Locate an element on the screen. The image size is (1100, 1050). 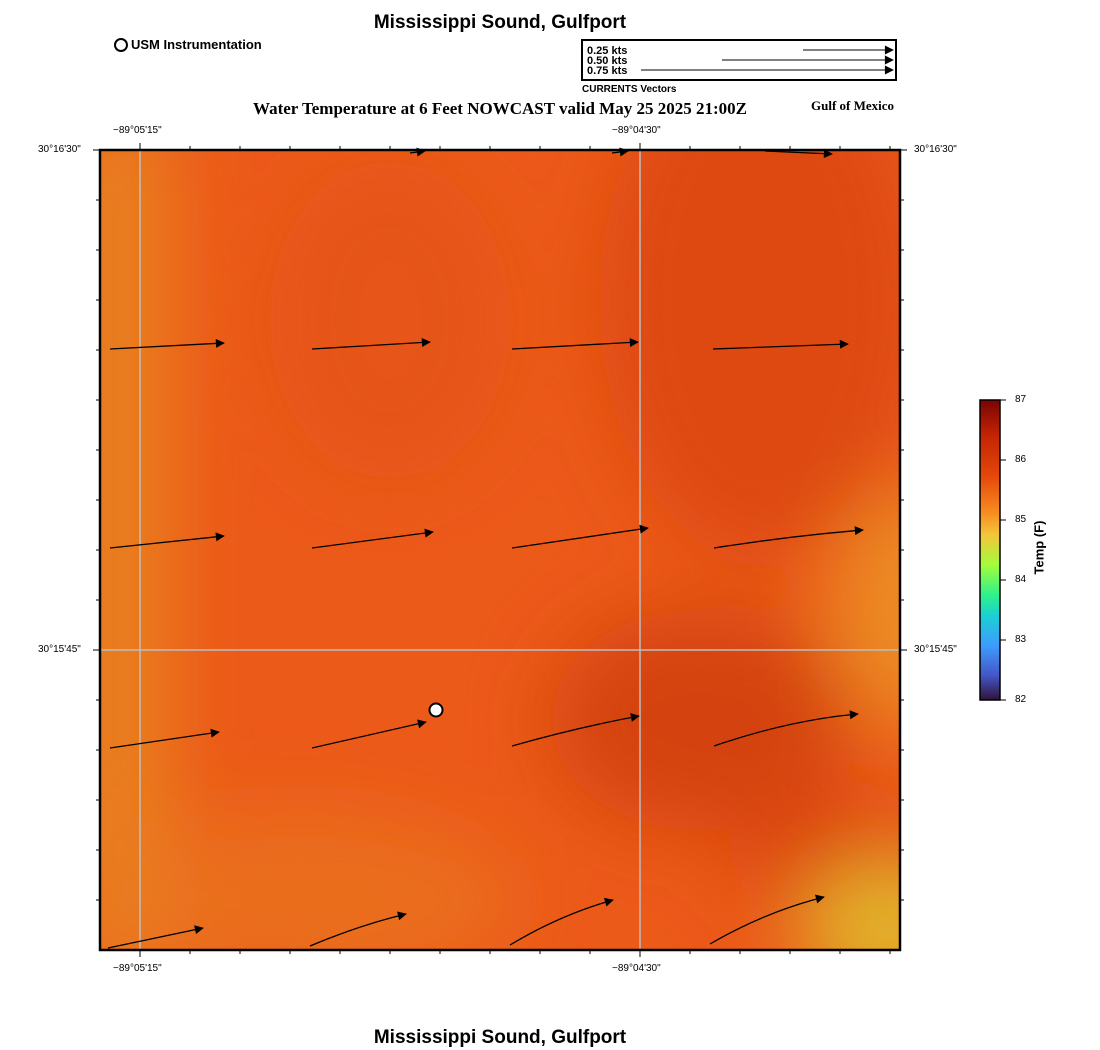
station-legend: USM Instrumentation is located at coordinates (188, 44).